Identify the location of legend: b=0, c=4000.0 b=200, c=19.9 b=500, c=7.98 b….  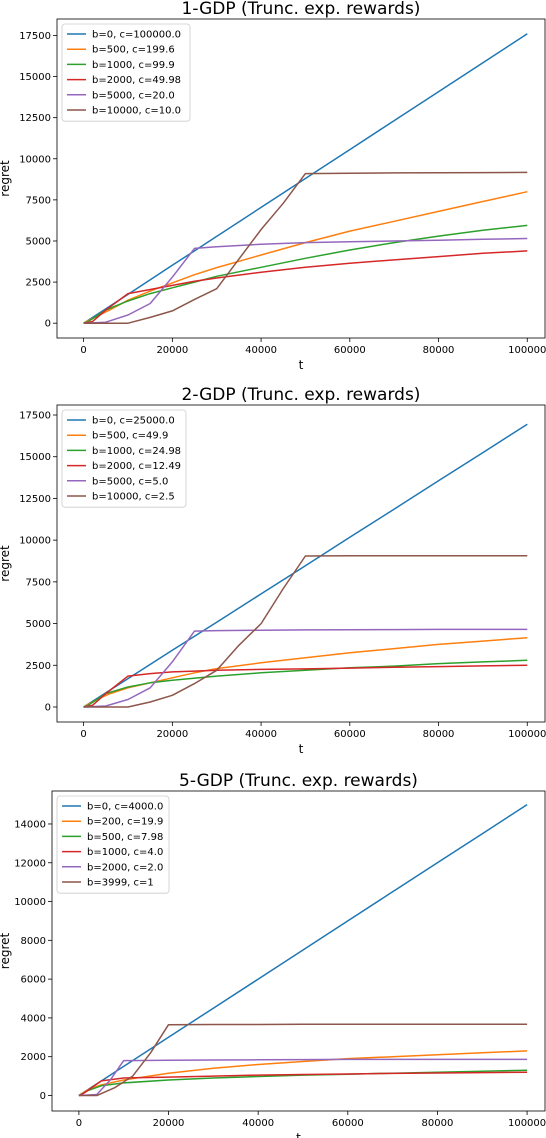
(113, 844).